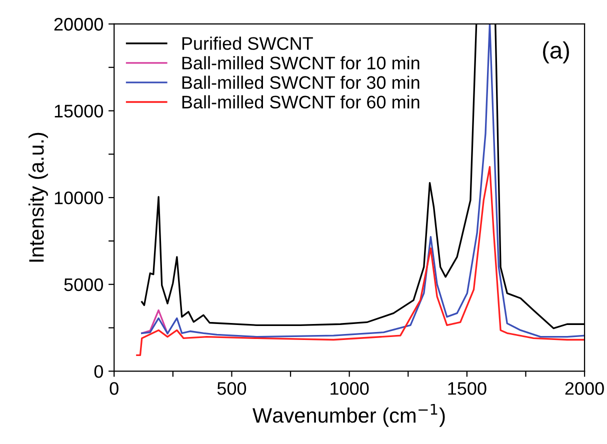 This screenshot has height=444, width=607. I want to click on y-tick-label: 10000, so click(78, 198).